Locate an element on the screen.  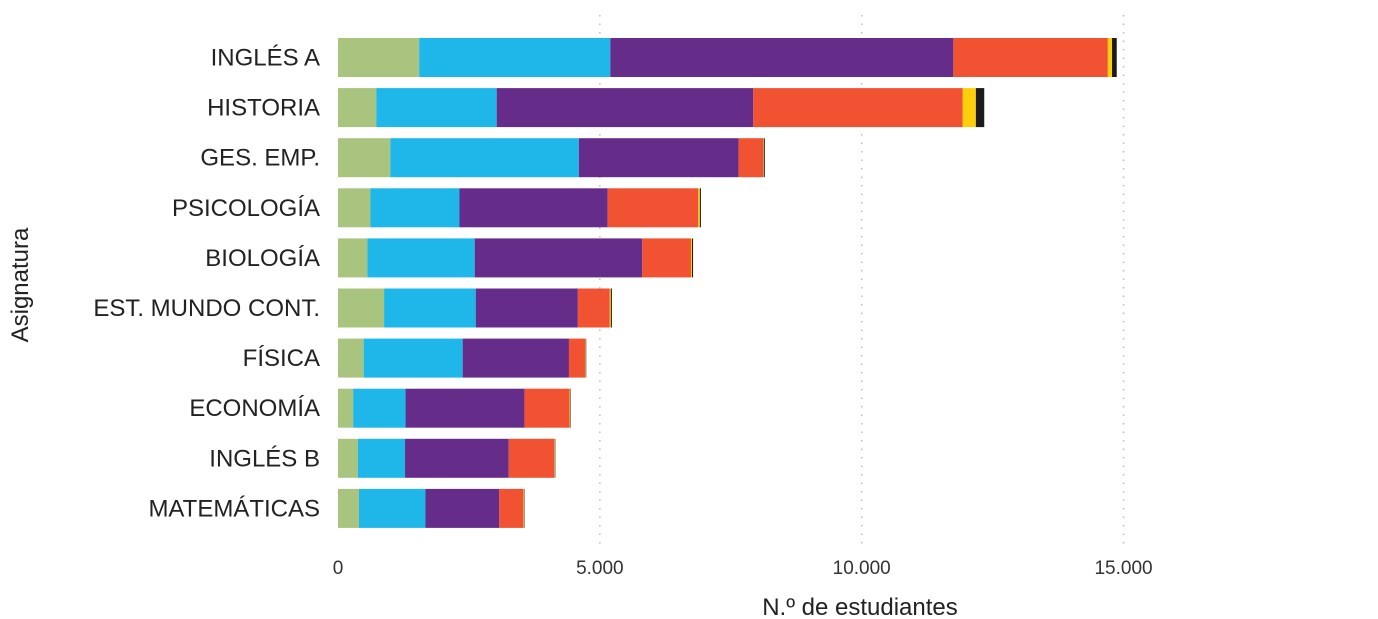
category-label: FÍSICA is located at coordinates (281, 358).